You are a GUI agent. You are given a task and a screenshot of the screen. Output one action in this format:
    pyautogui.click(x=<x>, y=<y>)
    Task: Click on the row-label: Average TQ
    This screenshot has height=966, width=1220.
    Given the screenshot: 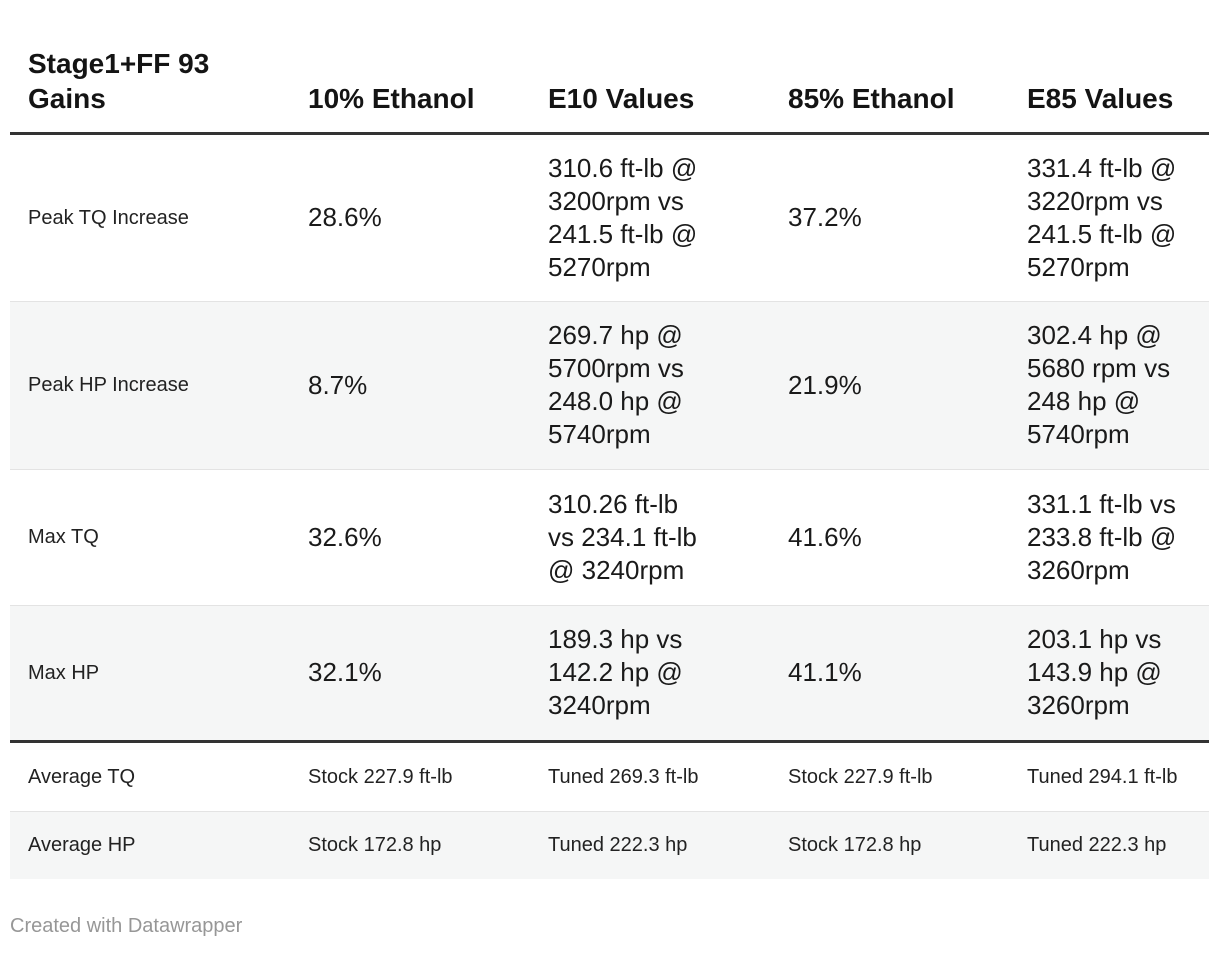 What is the action you would take?
    pyautogui.click(x=154, y=775)
    